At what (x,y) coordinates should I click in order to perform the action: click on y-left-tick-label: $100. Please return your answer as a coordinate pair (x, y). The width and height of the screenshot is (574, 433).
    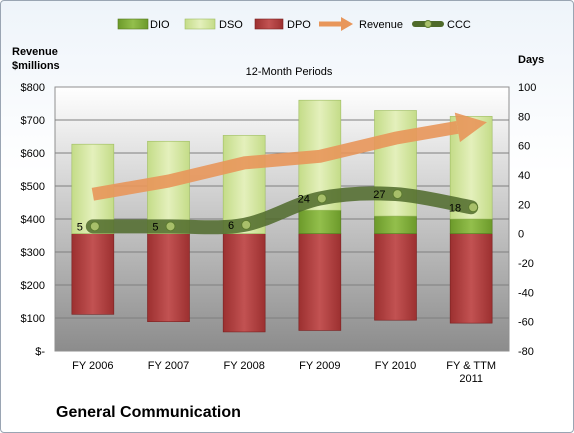
    Looking at the image, I should click on (33, 319).